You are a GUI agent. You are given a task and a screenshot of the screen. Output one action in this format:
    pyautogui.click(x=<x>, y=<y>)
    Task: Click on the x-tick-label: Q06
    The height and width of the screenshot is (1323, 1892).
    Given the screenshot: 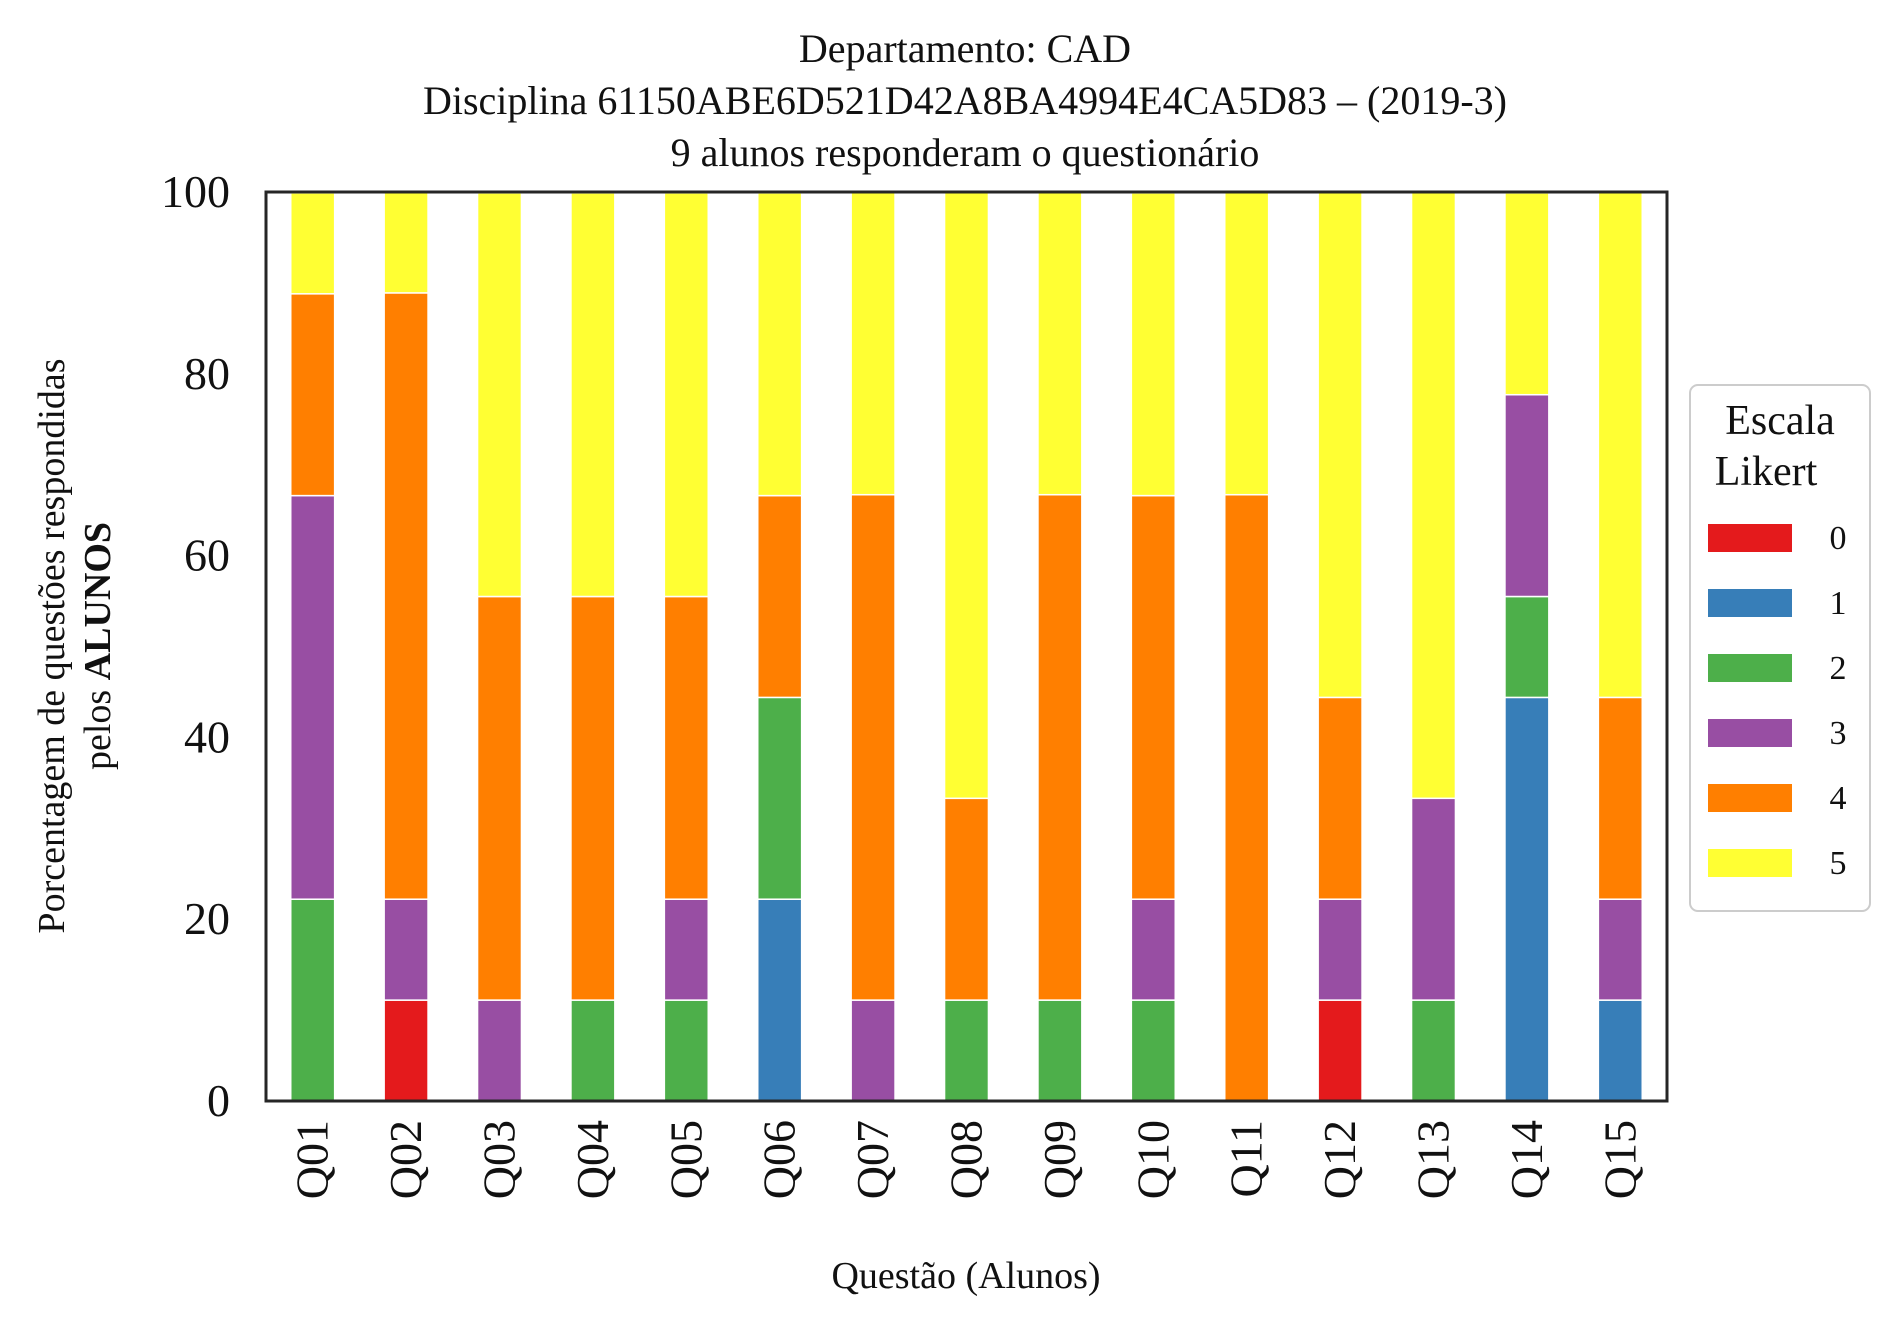 What is the action you would take?
    pyautogui.click(x=779, y=1159)
    